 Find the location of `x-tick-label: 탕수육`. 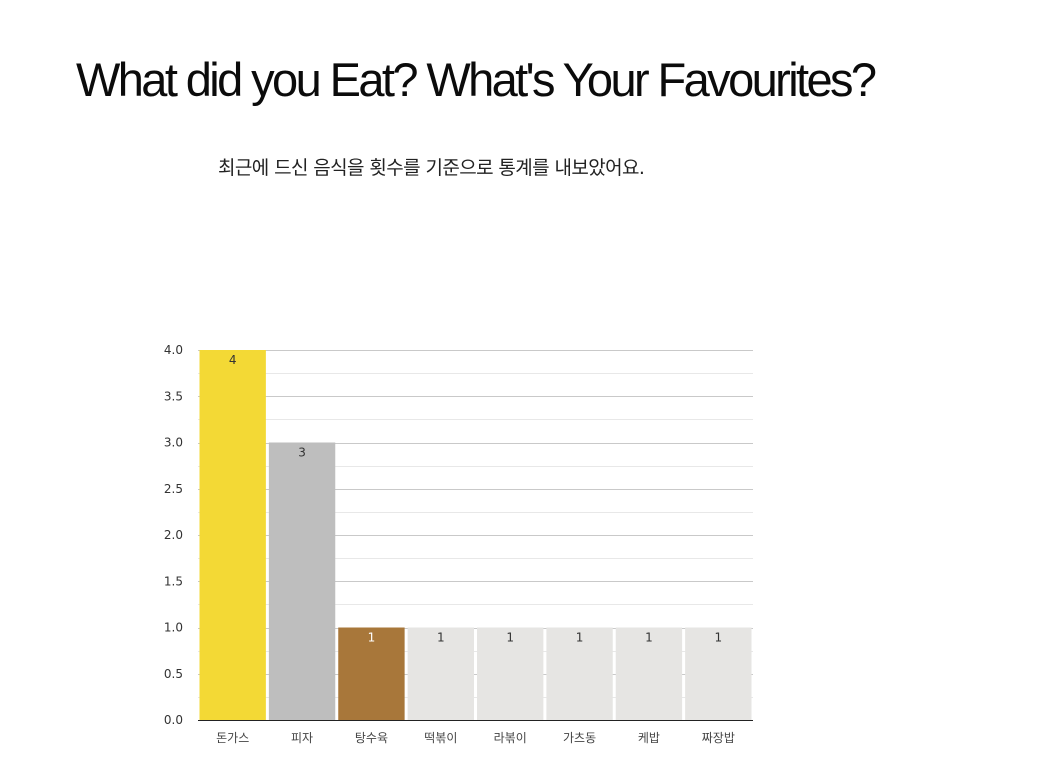

x-tick-label: 탕수육 is located at coordinates (371, 738).